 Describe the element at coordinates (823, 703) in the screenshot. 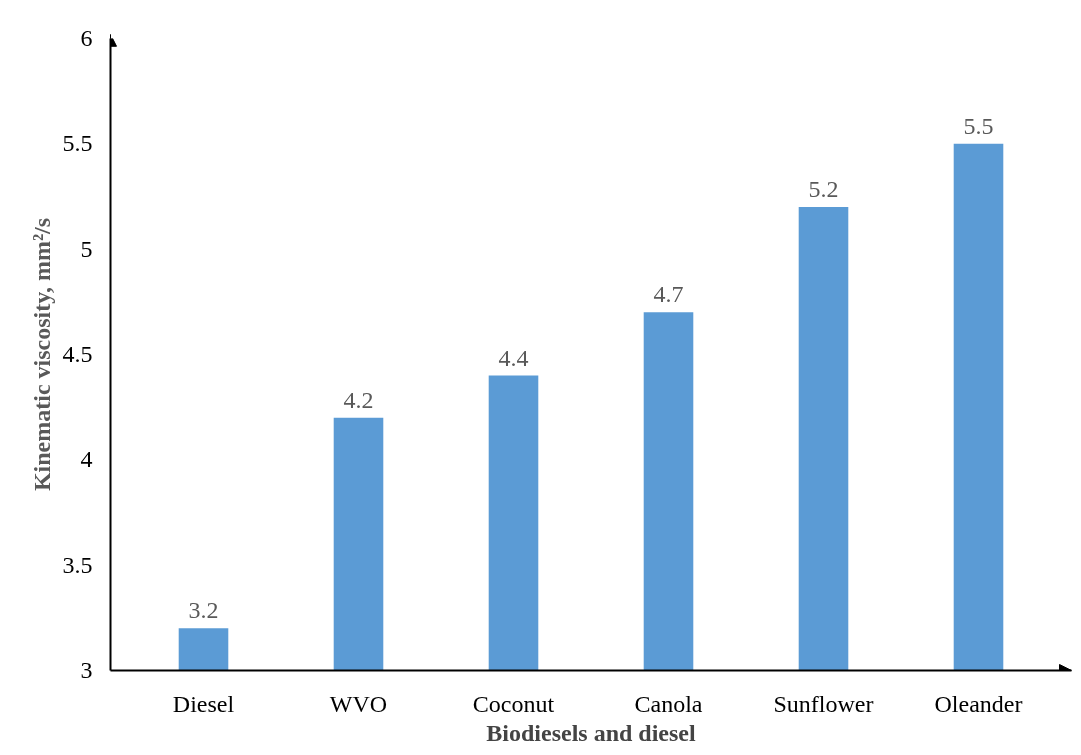

I see `x-tick-label: Sunflower` at that location.